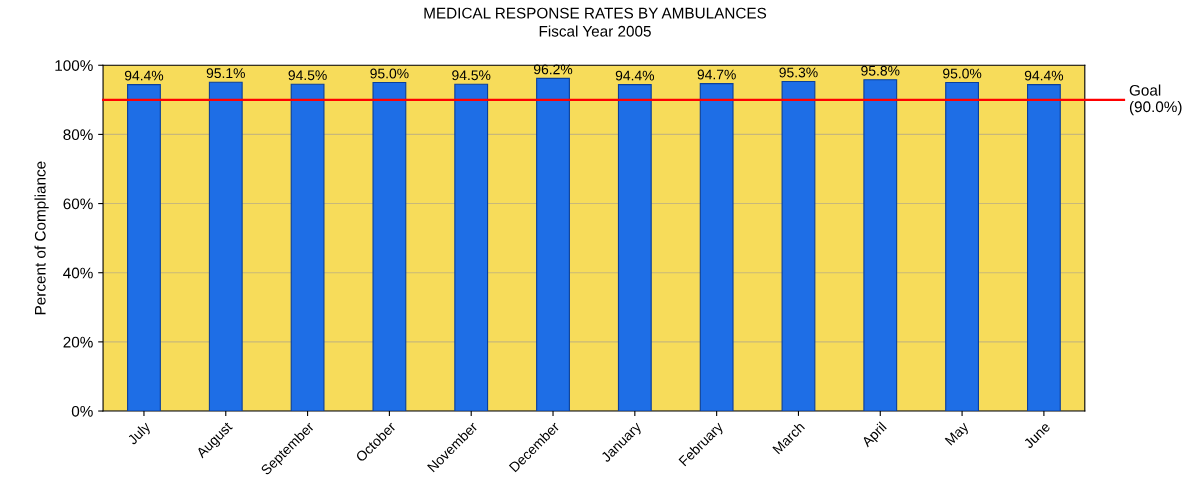 This screenshot has width=1190, height=487. What do you see at coordinates (78, 204) in the screenshot?
I see `y-tick-label: 60%` at bounding box center [78, 204].